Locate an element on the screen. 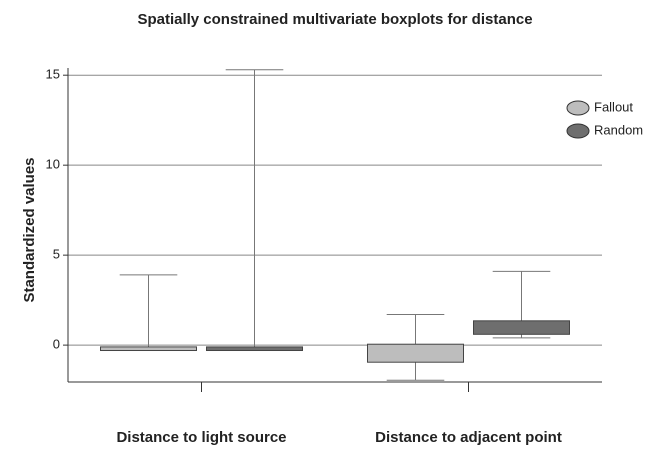  y-tick-label: 5 is located at coordinates (56, 254).